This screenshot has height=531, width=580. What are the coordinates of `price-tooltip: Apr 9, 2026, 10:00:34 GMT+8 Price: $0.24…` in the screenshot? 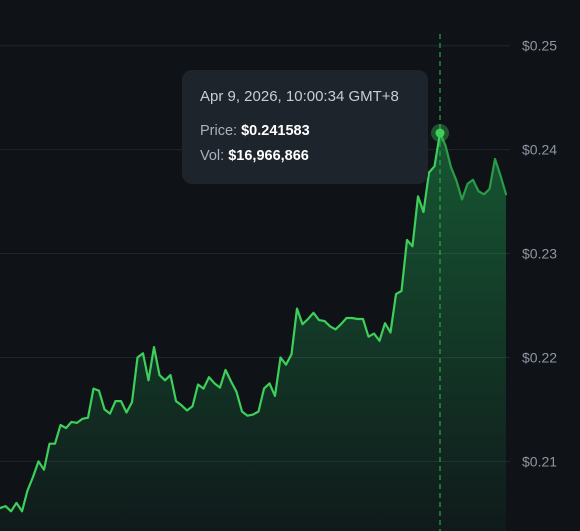 It's located at (305, 127).